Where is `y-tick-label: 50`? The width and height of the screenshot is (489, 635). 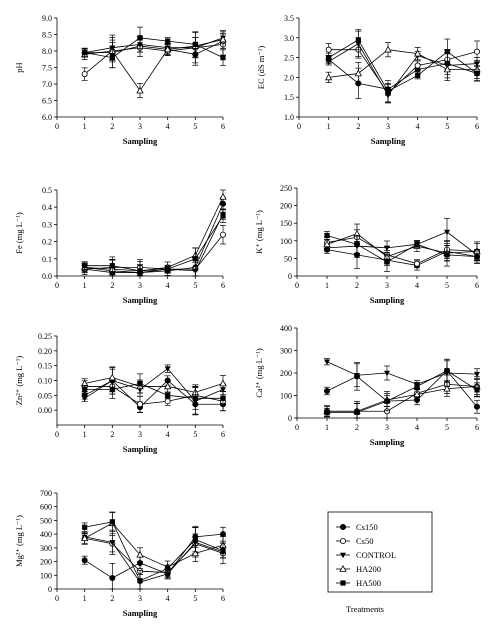 y-tick-label: 50 is located at coordinates (288, 258).